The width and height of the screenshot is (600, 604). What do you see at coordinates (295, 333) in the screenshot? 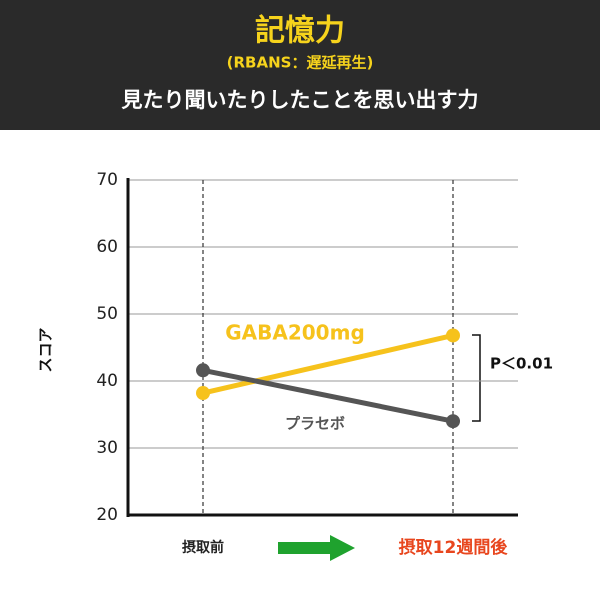
I see `series-label: GABA200mg` at bounding box center [295, 333].